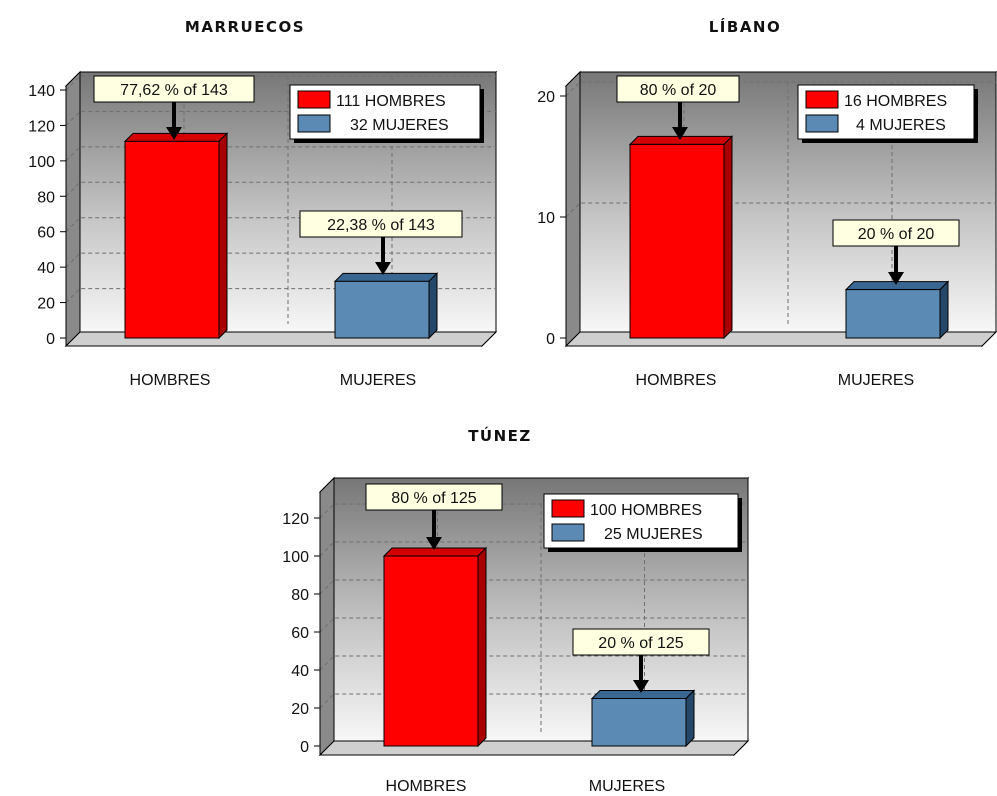 The width and height of the screenshot is (997, 796). What do you see at coordinates (678, 90) in the screenshot?
I see `svg-text: 80 % of 20` at bounding box center [678, 90].